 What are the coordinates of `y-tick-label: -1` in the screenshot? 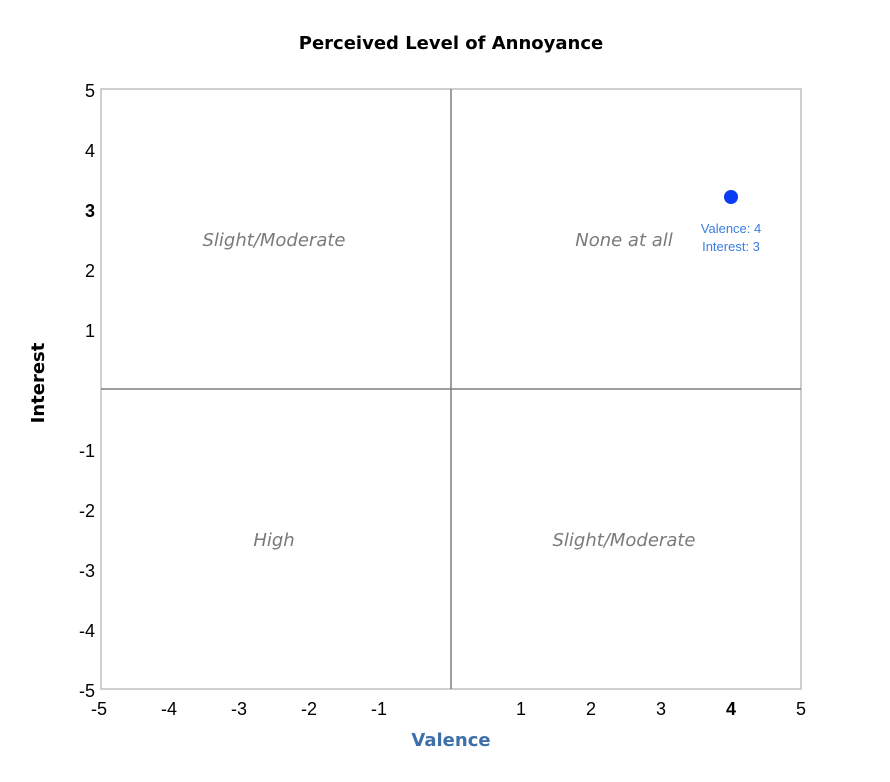 It's located at (87, 451).